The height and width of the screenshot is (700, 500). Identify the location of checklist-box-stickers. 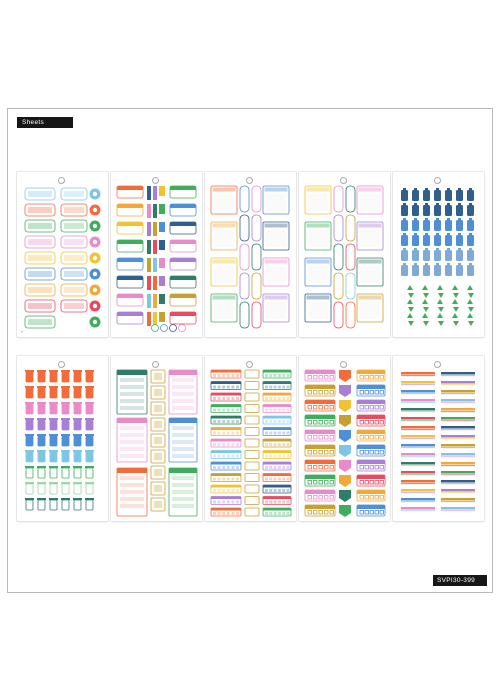
(345, 443).